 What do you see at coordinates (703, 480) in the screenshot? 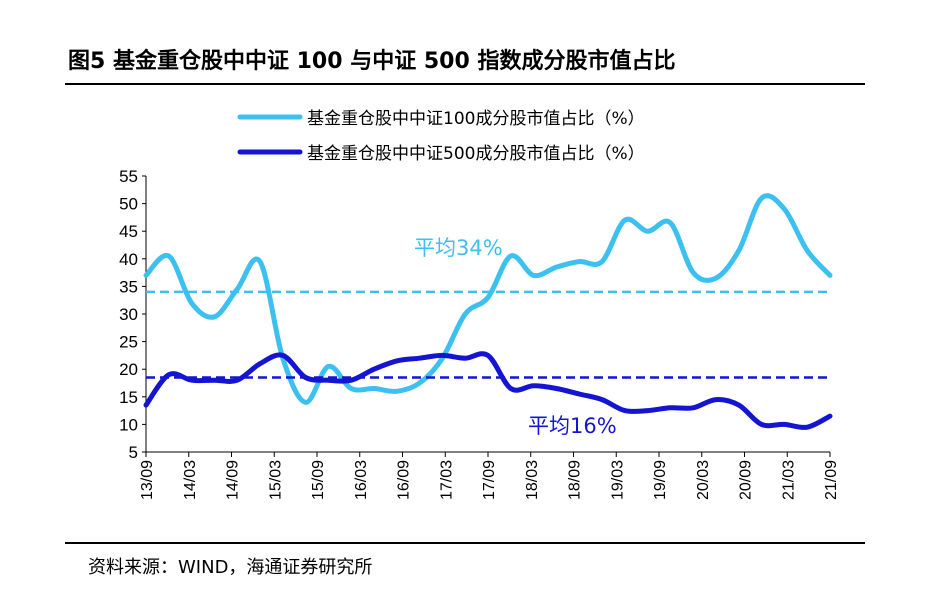
I see `x-tick-label: 20/03` at bounding box center [703, 480].